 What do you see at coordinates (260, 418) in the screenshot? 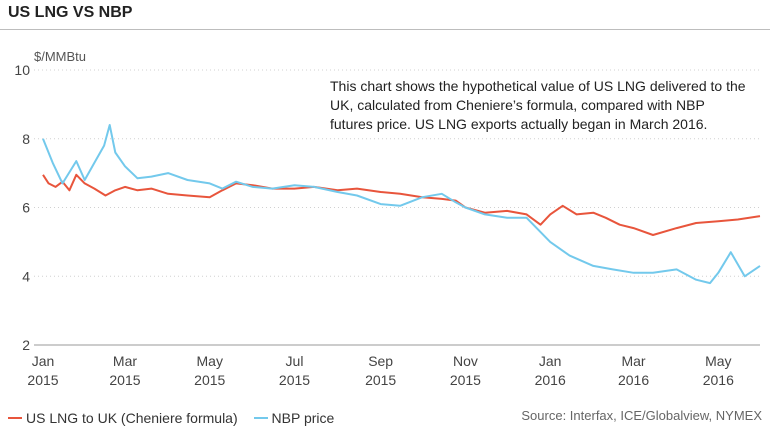
I see `legend-swatch-nbp` at bounding box center [260, 418].